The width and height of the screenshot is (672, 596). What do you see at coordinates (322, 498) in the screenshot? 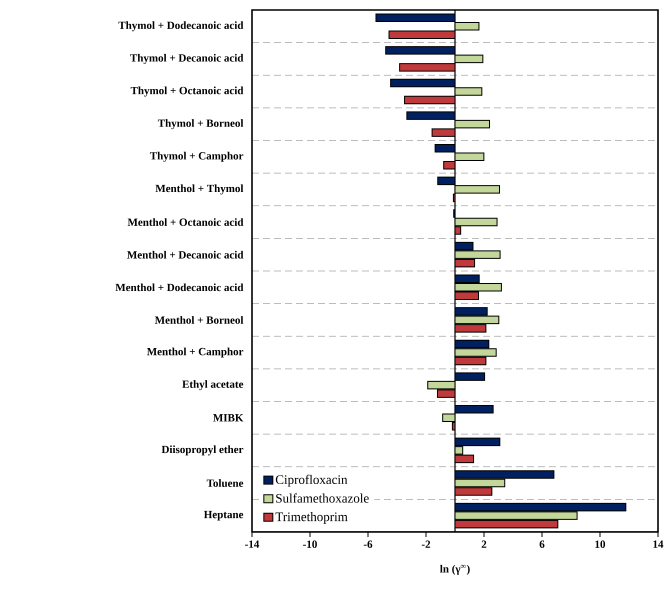
I see `legend-label: Sulfamethoxazole` at bounding box center [322, 498].